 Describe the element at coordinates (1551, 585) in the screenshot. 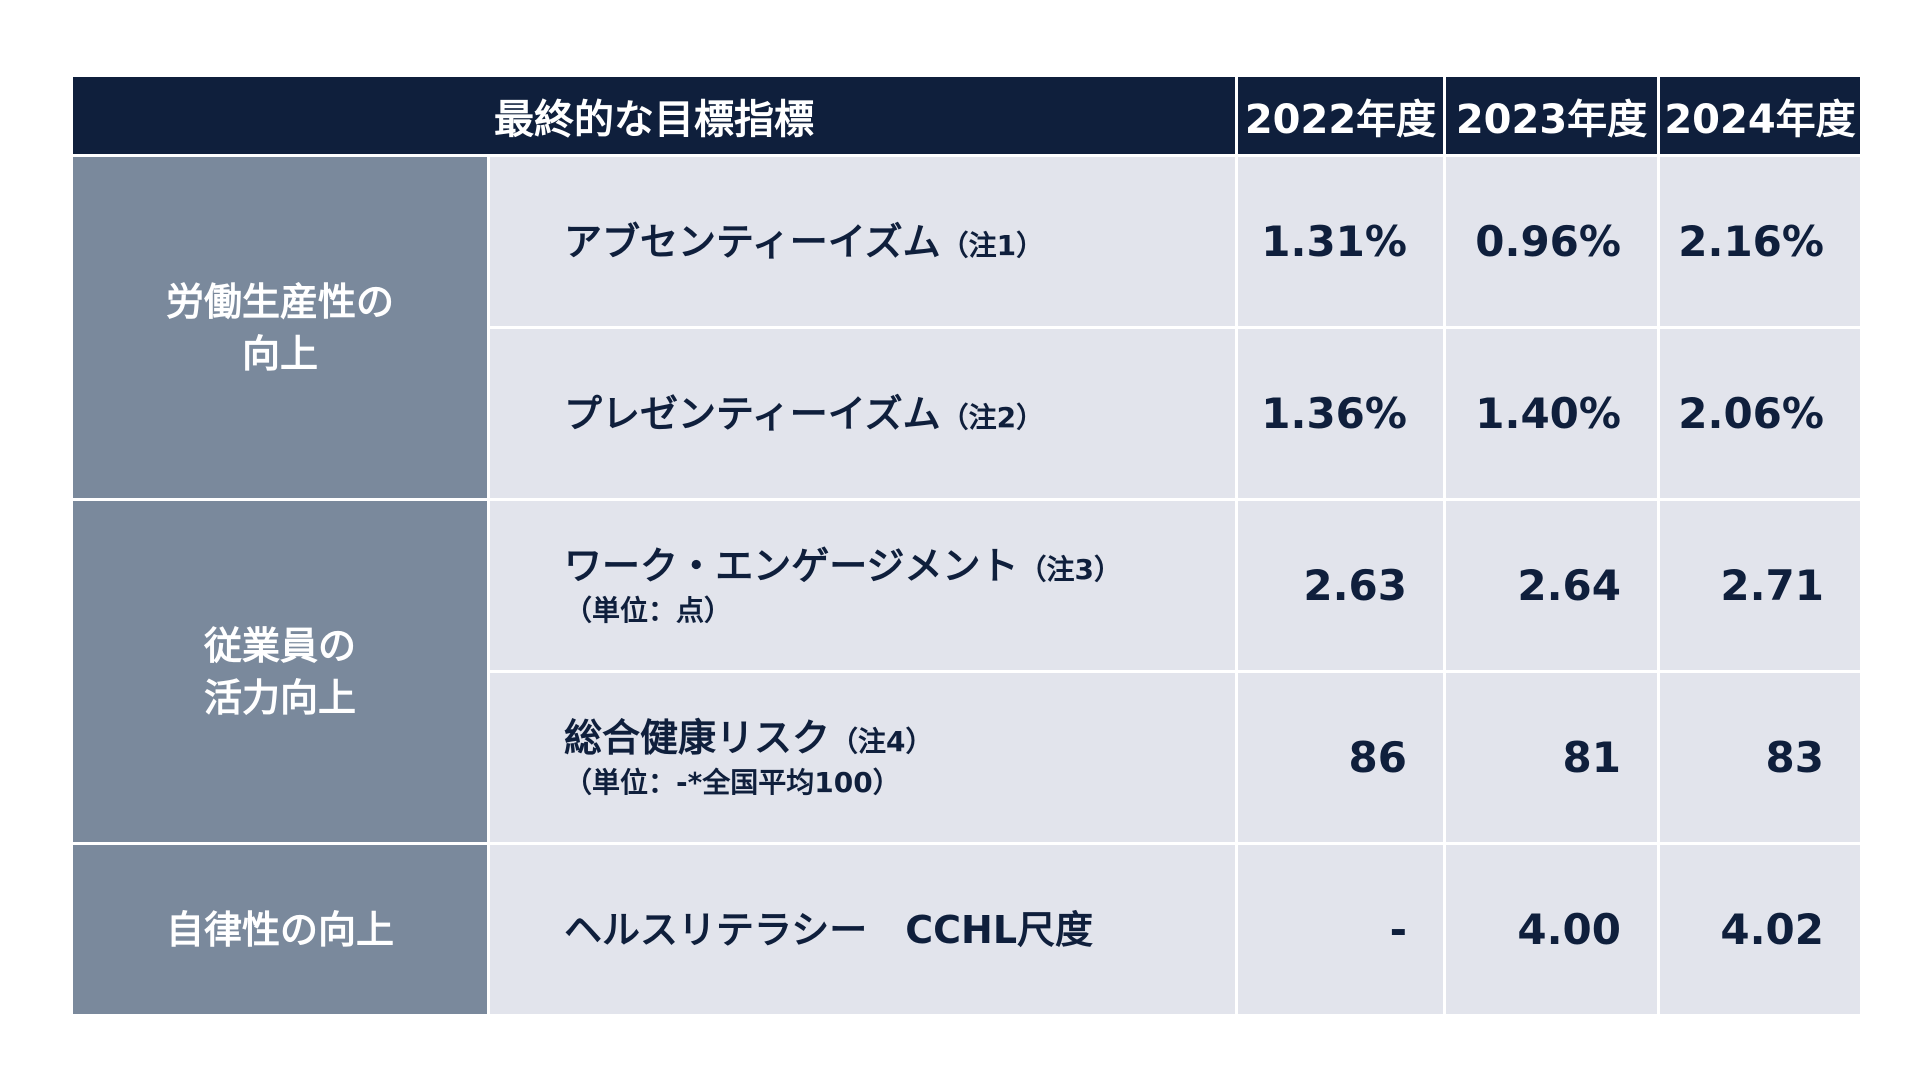

I see `value-cell: 2.64` at that location.